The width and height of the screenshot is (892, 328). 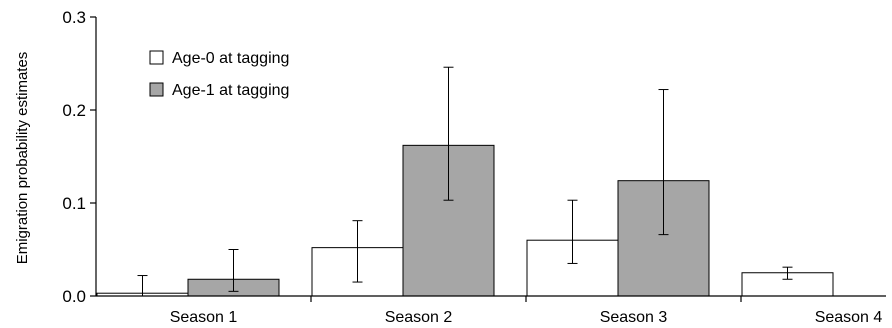 I want to click on x-tick-label-season-4: Season 4, so click(x=849, y=317).